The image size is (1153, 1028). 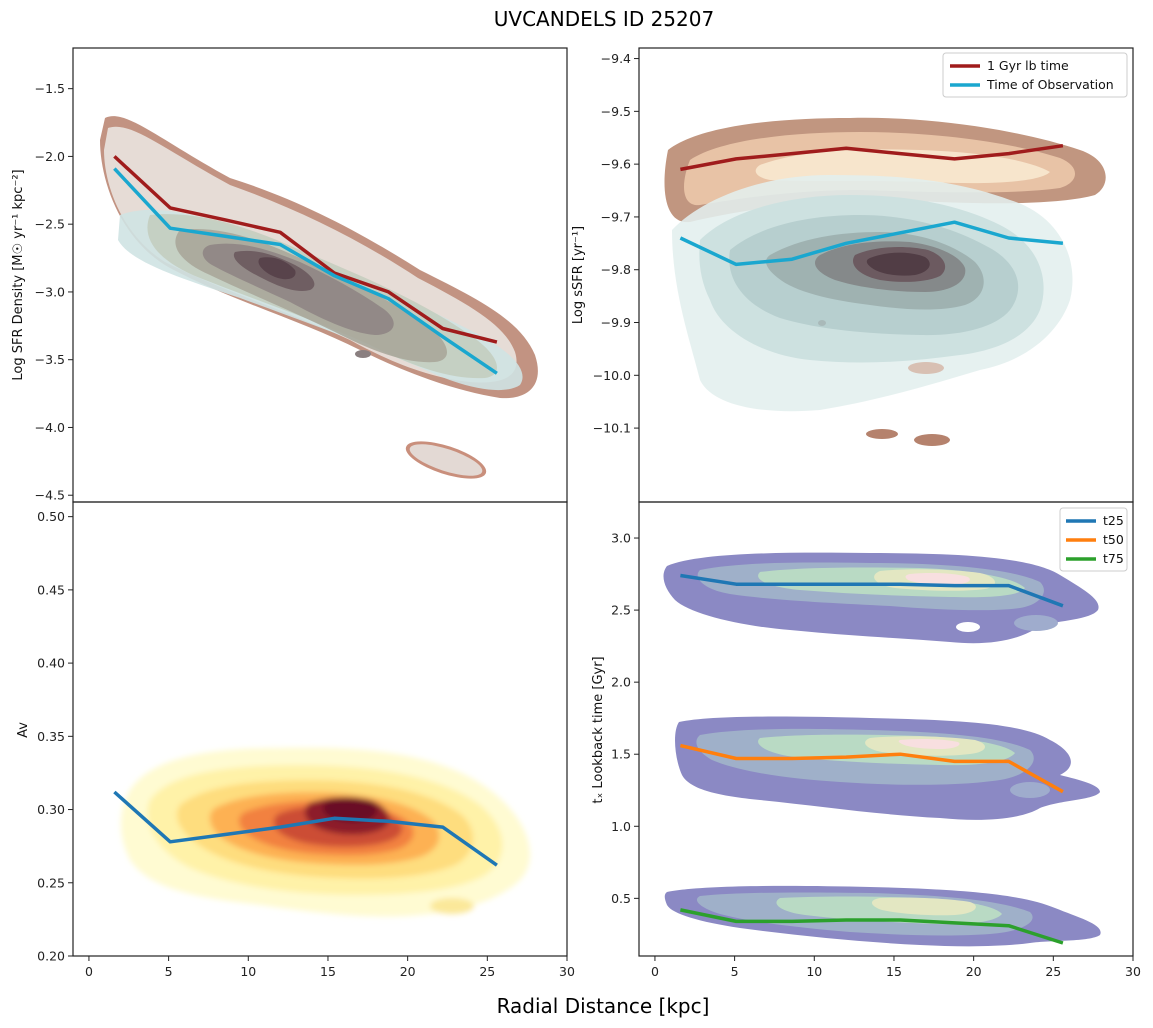 I want to click on tx-legend-label-t25: t25, so click(x=1113, y=520).